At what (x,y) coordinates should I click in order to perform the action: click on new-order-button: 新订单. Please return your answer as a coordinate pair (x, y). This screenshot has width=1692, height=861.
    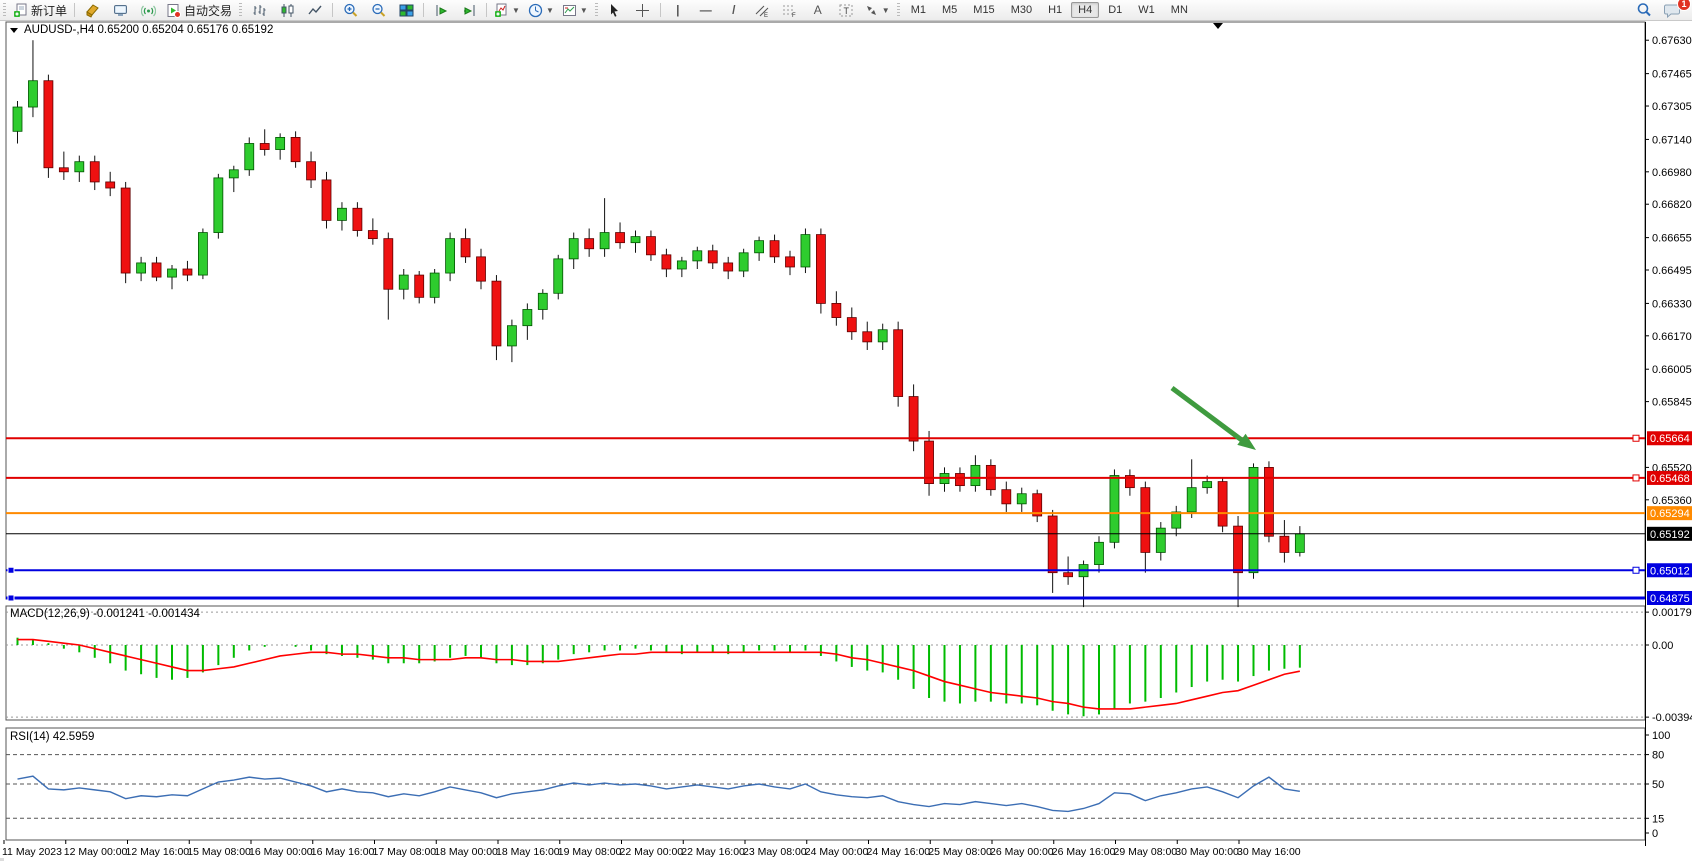
    Looking at the image, I should click on (40, 10).